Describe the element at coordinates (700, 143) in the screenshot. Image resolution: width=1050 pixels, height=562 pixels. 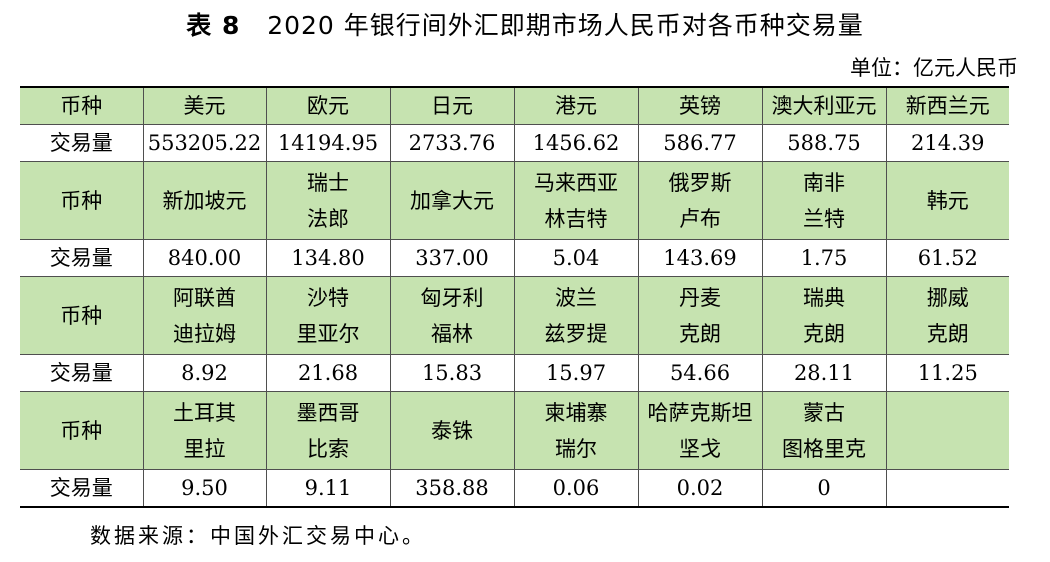
I see `volume-value-cell: 586.77` at that location.